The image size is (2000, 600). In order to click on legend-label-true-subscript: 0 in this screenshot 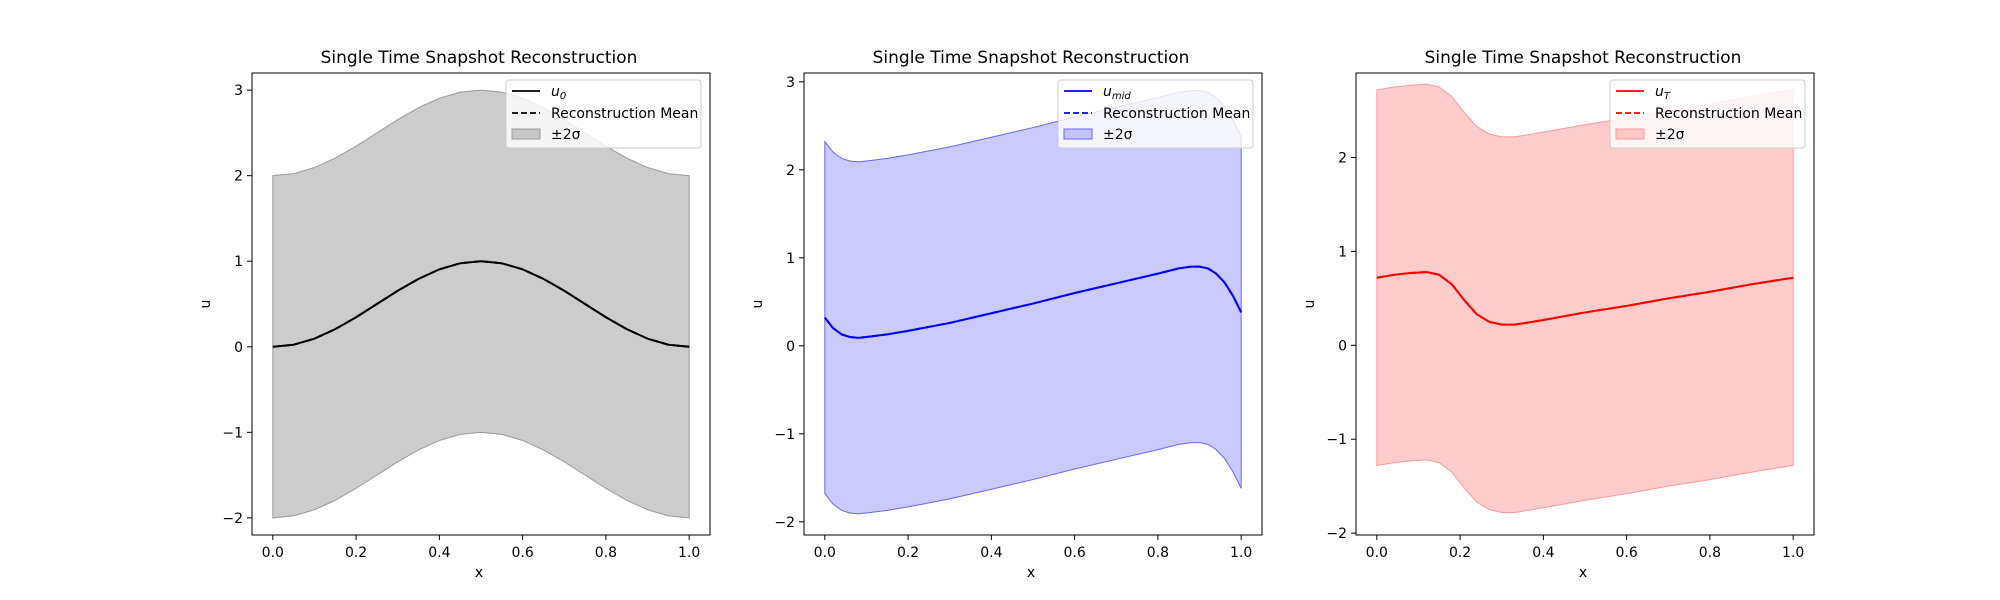, I will do `click(563, 96)`.